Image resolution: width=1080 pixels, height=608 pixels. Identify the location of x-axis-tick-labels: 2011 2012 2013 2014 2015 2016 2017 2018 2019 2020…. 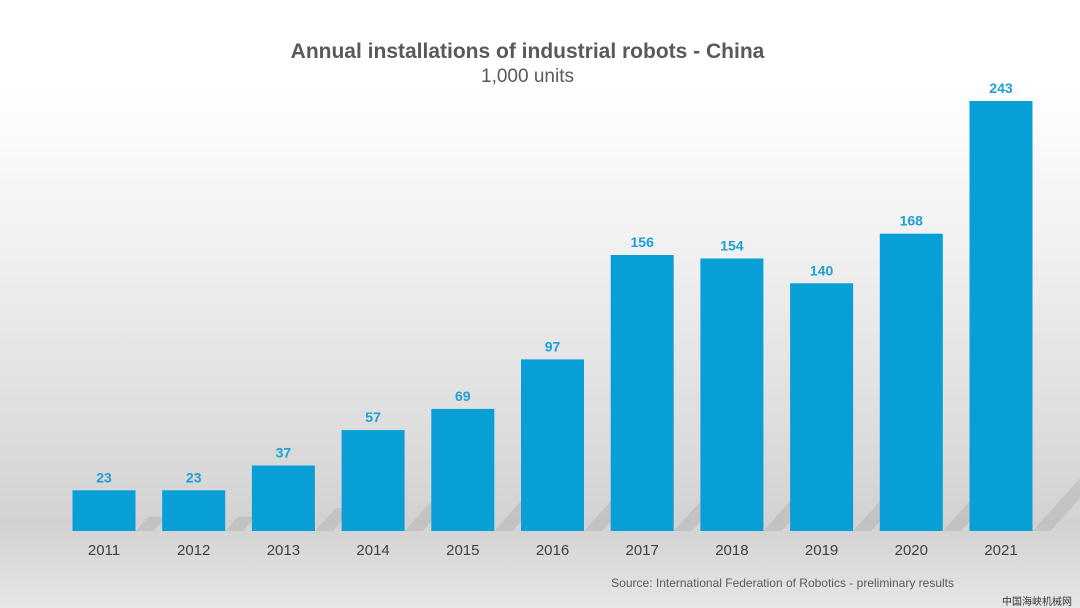
(553, 550).